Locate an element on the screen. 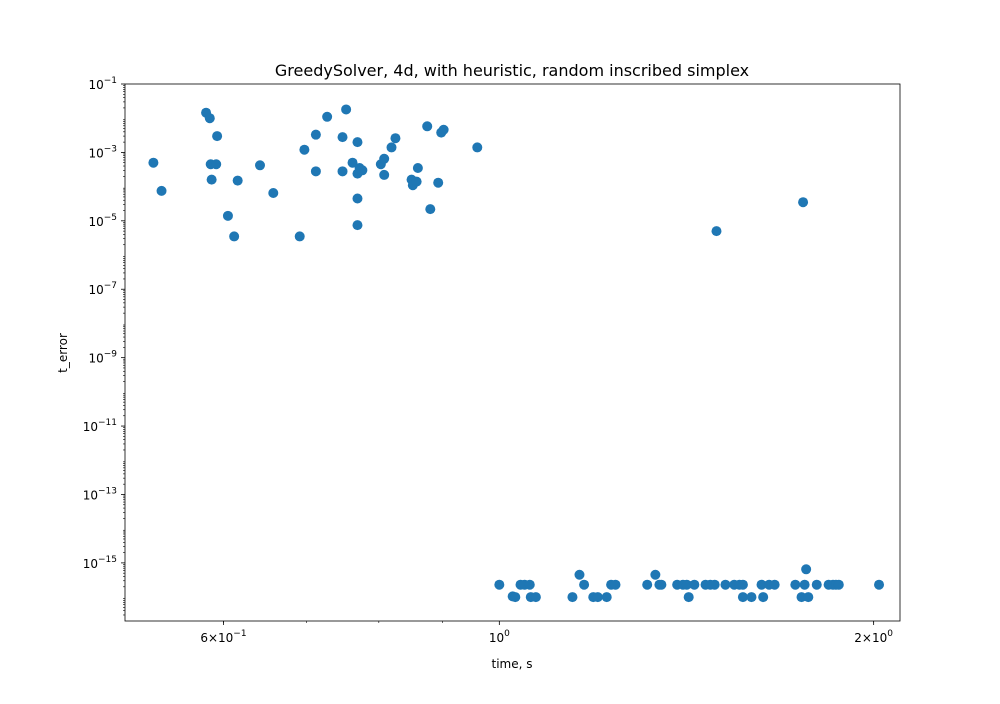 This screenshot has height=704, width=1000. x-tick-label: 2×100 is located at coordinates (873, 637).